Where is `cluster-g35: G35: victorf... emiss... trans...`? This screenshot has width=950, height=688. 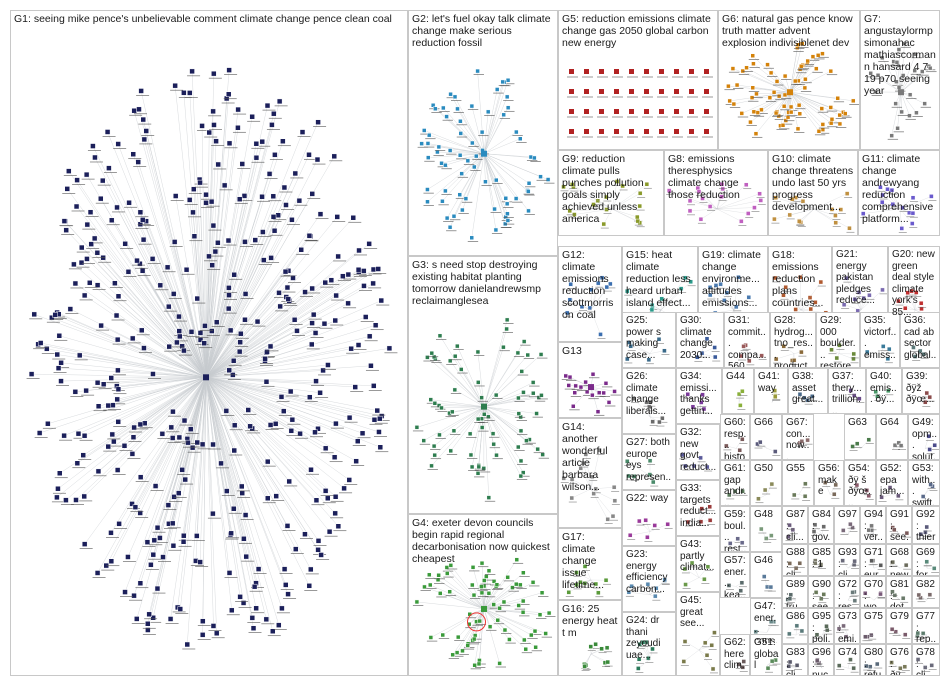 cluster-g35: G35: victorf... emiss... trans... is located at coordinates (880, 340).